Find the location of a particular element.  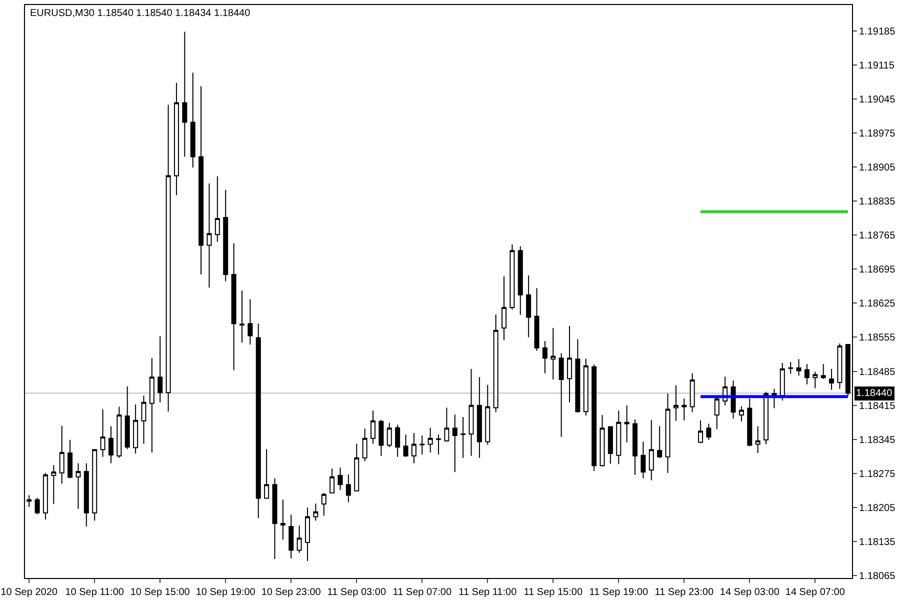

x-tick-label: 11 Sep 23:00 is located at coordinates (684, 592).